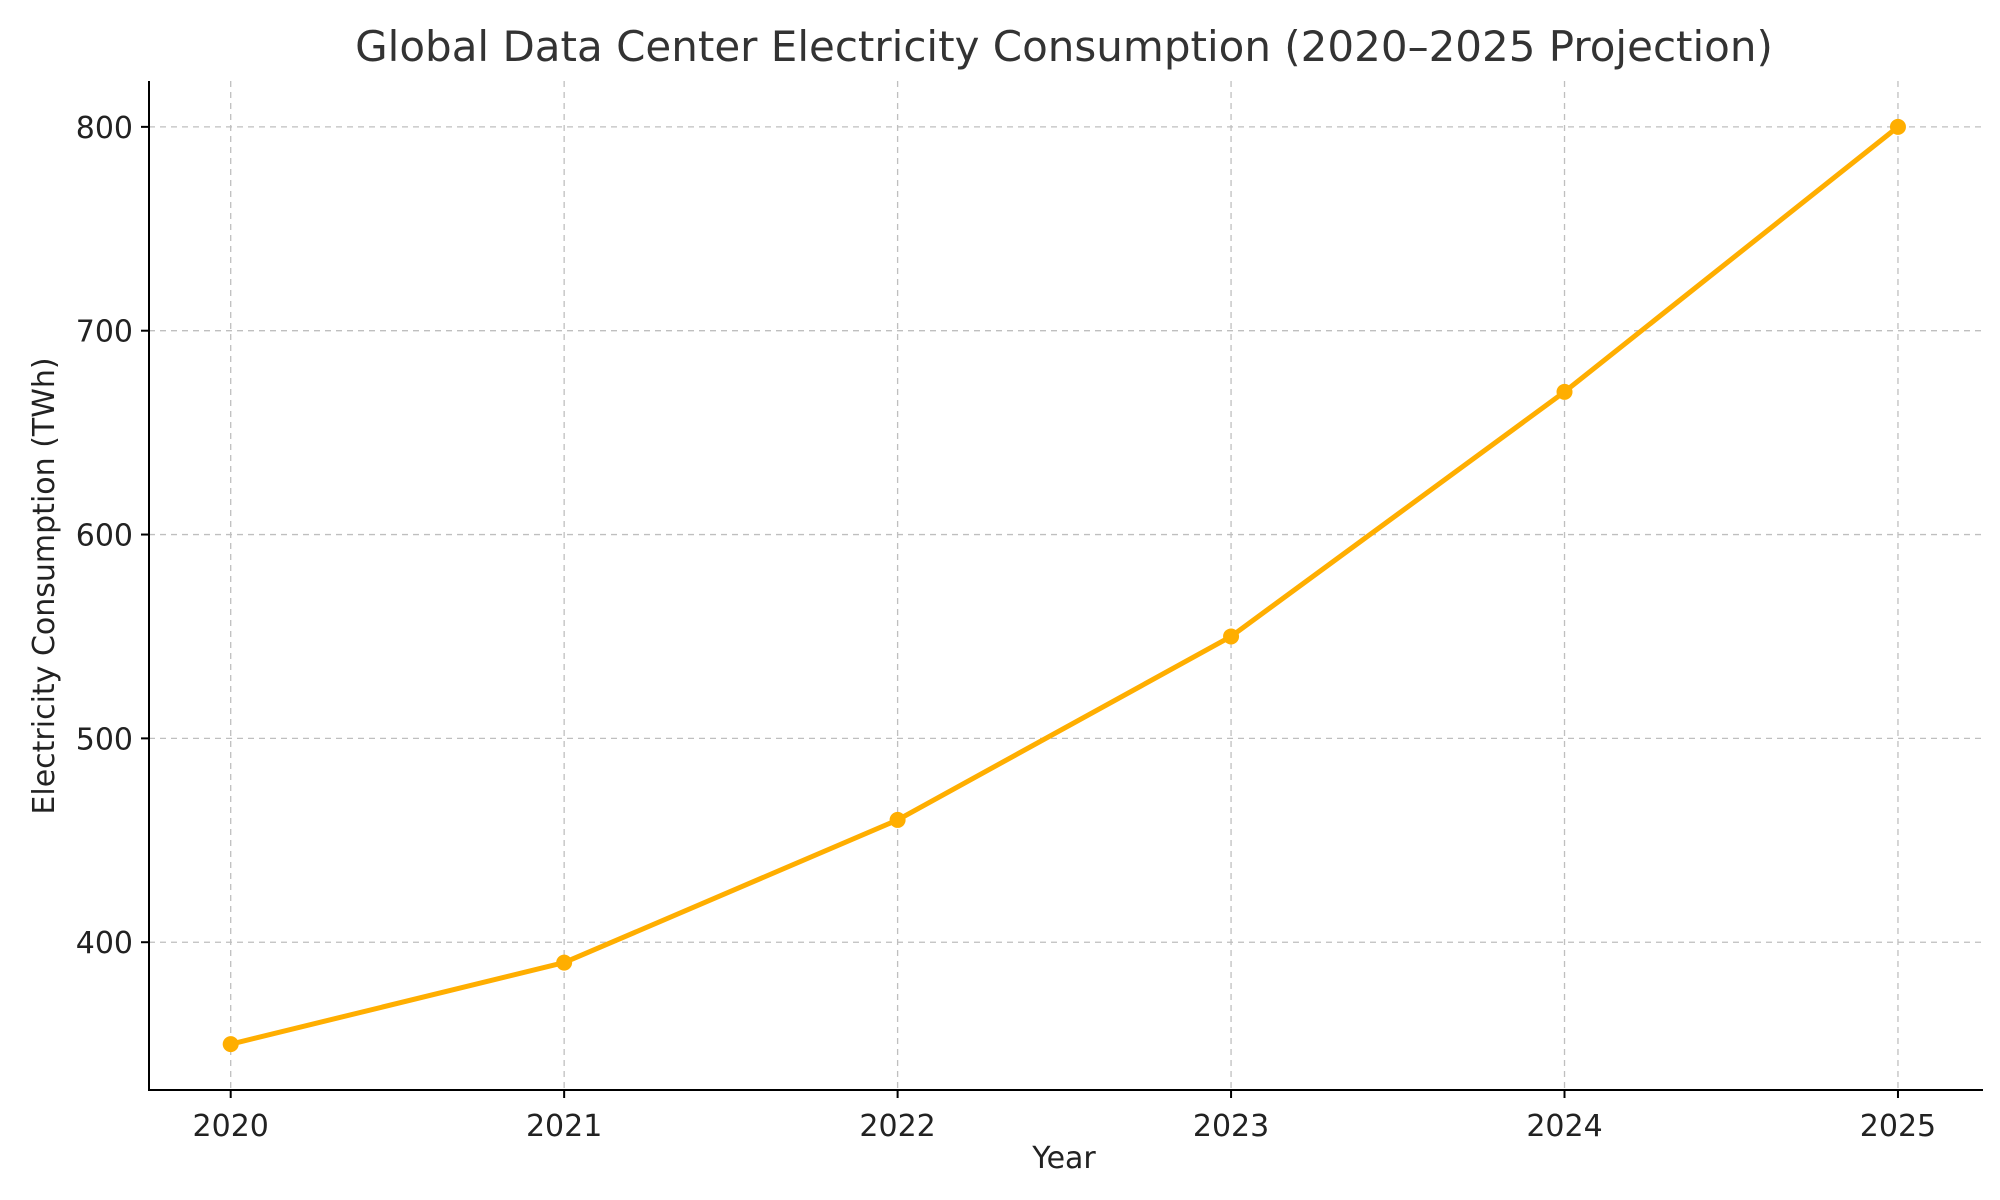 The image size is (2000, 1200). I want to click on y-tick-label-400: 400, so click(104, 943).